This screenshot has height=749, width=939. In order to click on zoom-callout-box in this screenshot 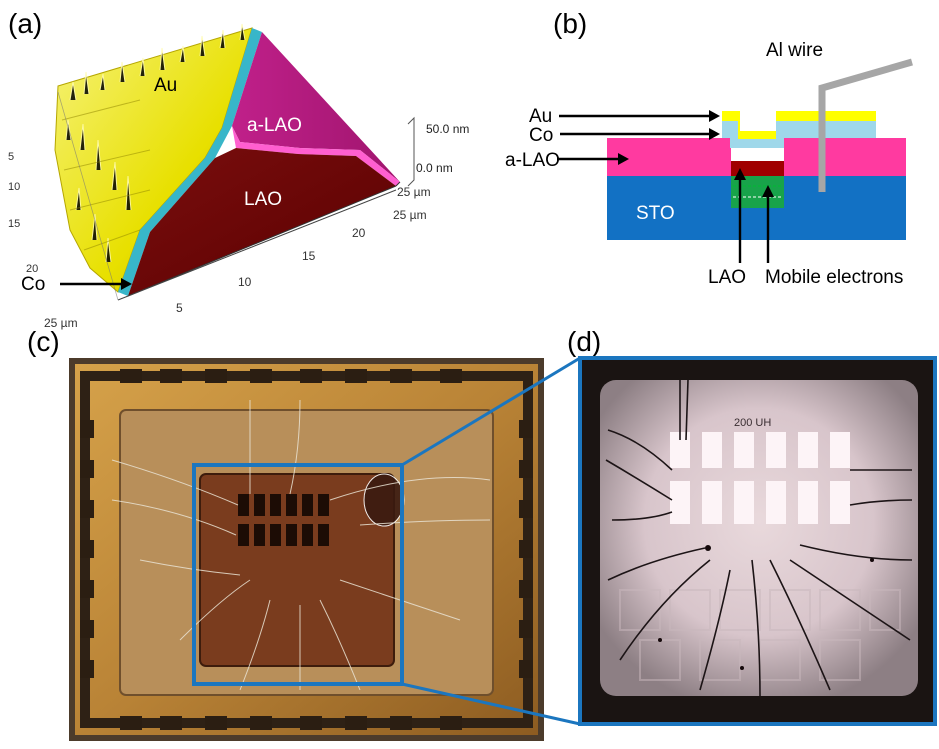, I will do `click(298, 574)`.